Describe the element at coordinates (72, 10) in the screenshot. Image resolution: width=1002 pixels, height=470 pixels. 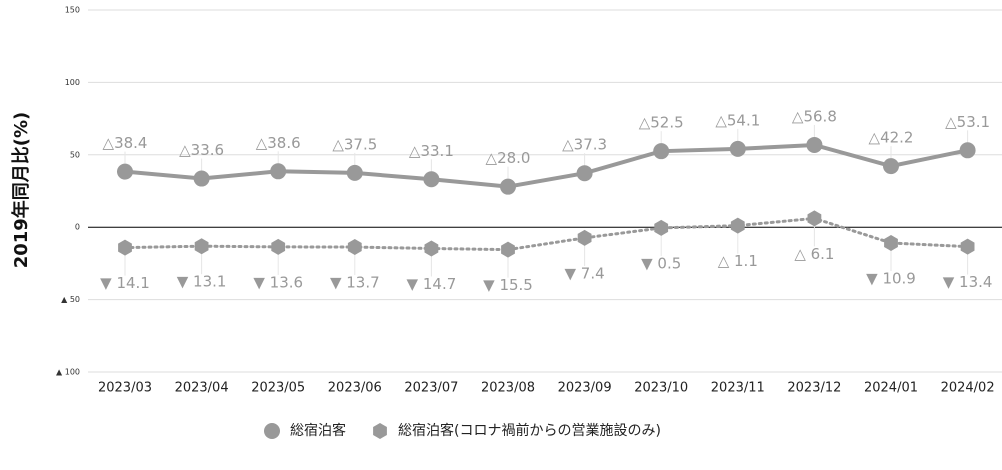
I see `y-tick-label: 150` at that location.